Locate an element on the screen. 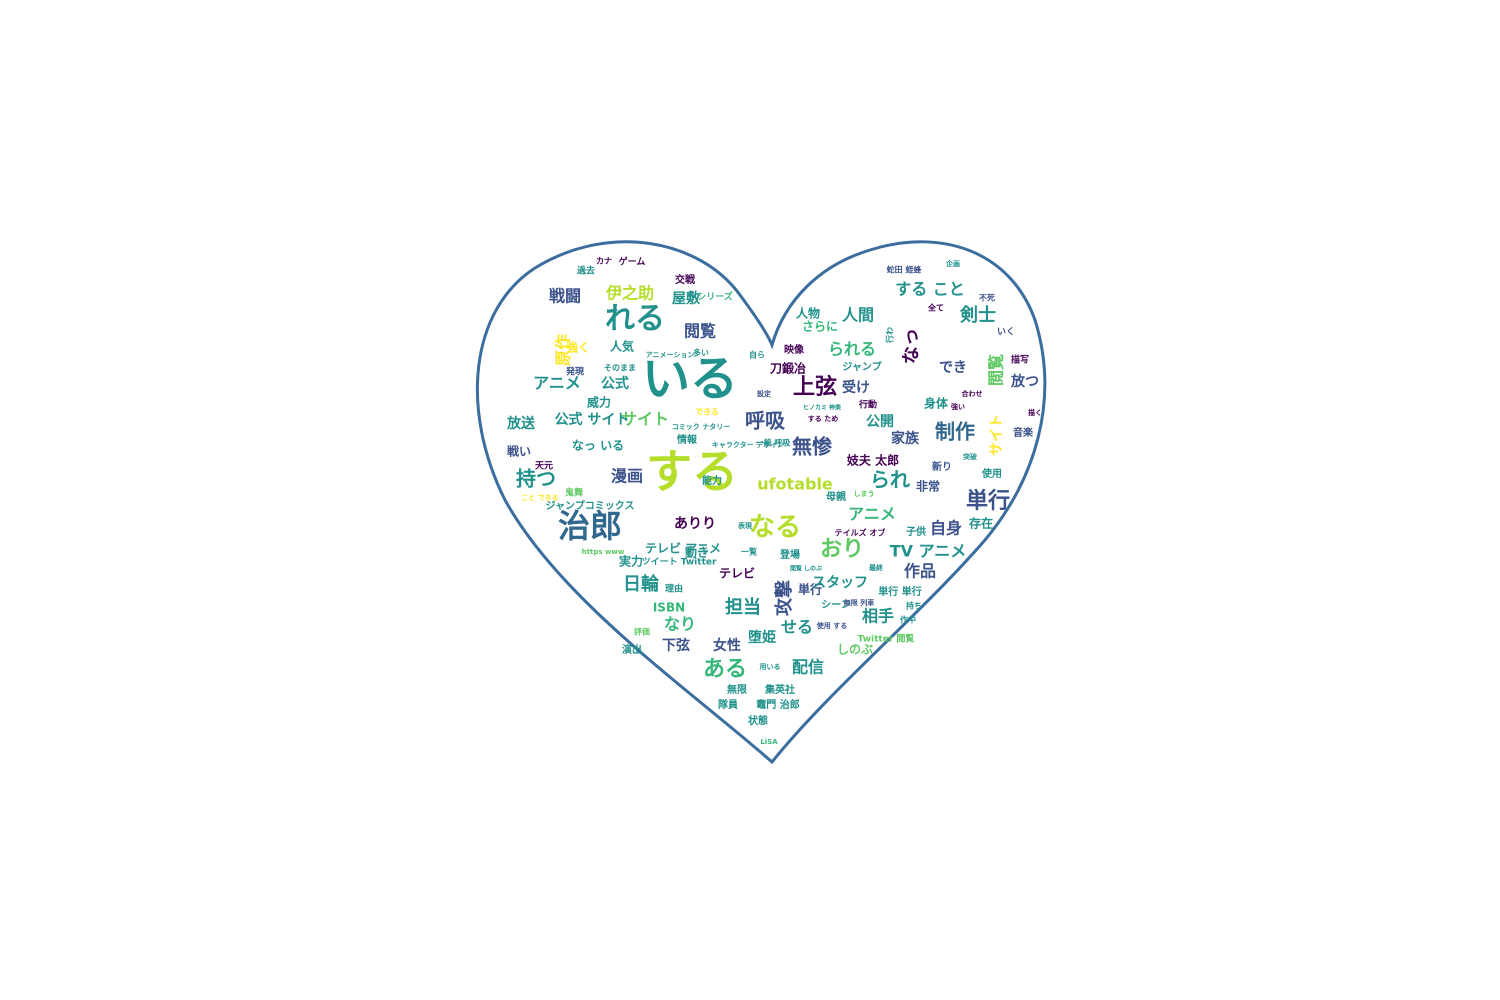  cloud-word: 隊員 is located at coordinates (728, 704).